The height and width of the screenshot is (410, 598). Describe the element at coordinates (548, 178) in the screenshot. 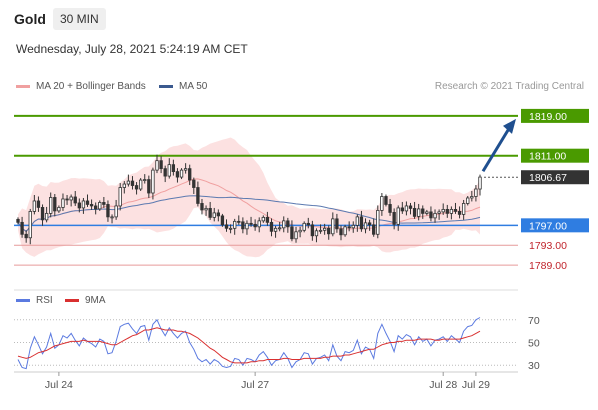

I see `current-price-tag: 1806.67` at that location.